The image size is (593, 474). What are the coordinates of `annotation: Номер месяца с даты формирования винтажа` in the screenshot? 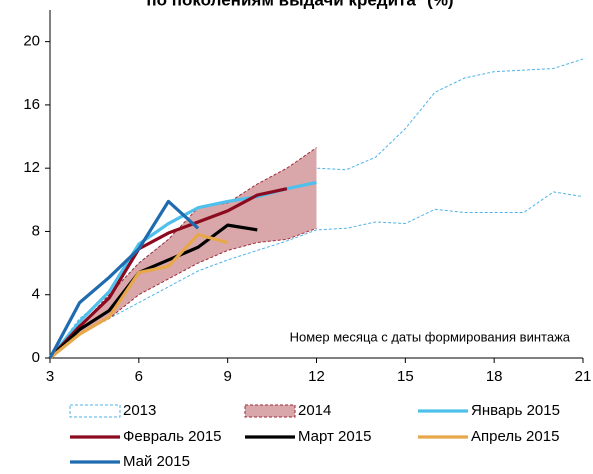 It's located at (430, 336).